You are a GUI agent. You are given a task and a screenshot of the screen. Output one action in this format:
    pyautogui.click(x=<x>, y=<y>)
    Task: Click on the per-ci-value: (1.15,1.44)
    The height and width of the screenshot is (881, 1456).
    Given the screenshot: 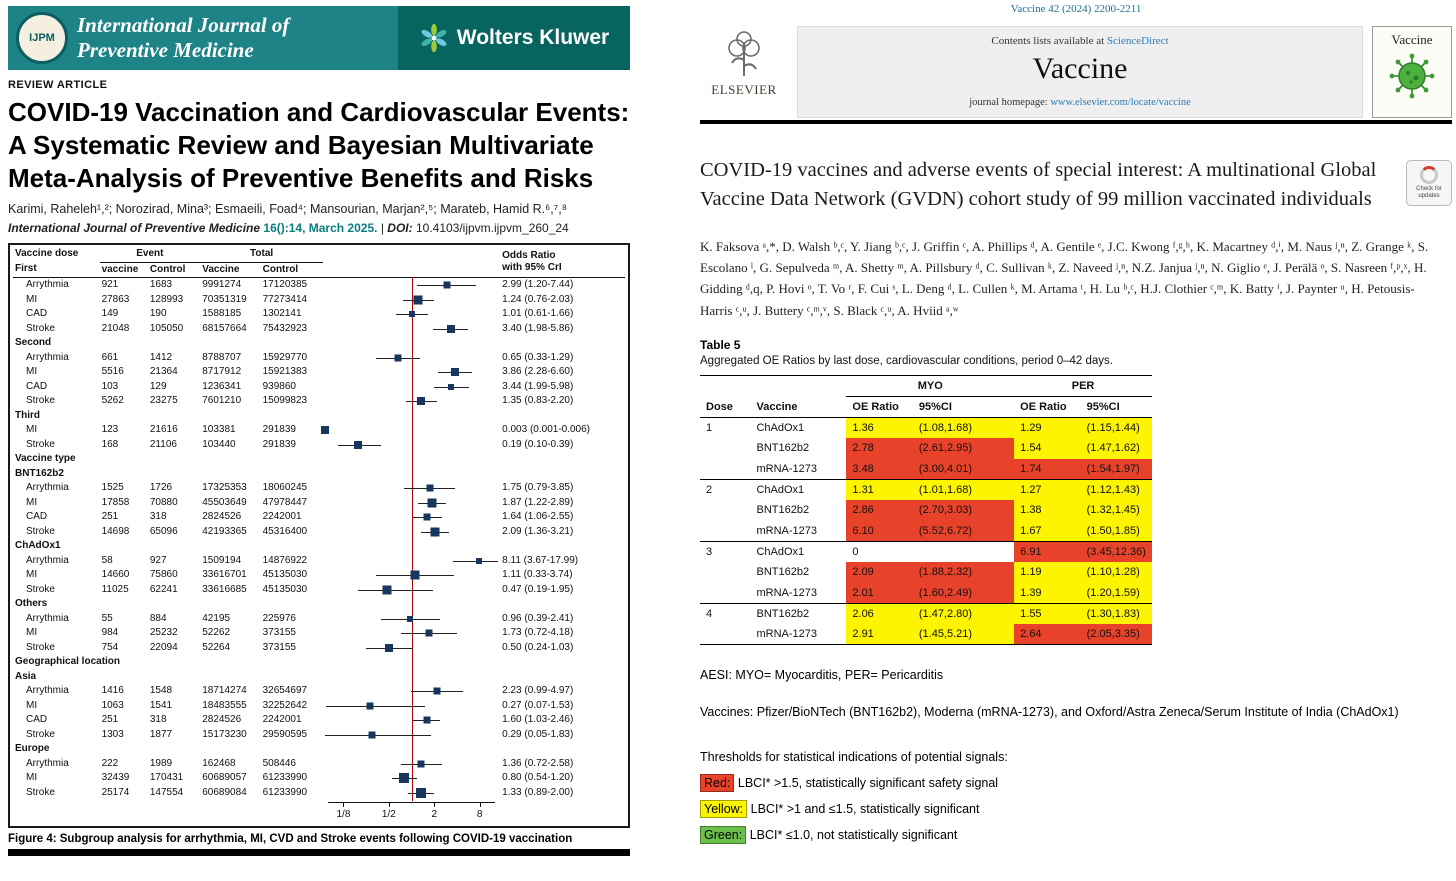 What is the action you would take?
    pyautogui.click(x=1116, y=428)
    